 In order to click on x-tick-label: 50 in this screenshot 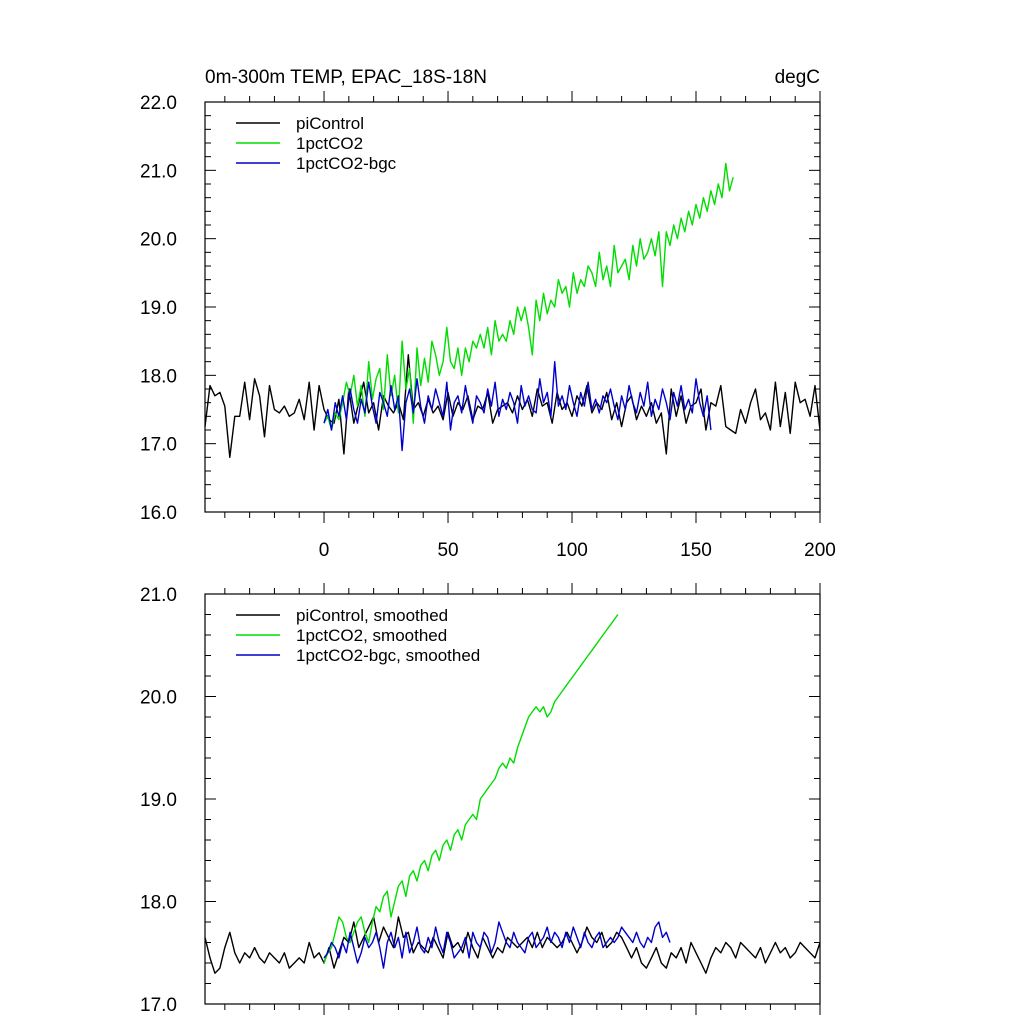, I will do `click(447, 550)`.